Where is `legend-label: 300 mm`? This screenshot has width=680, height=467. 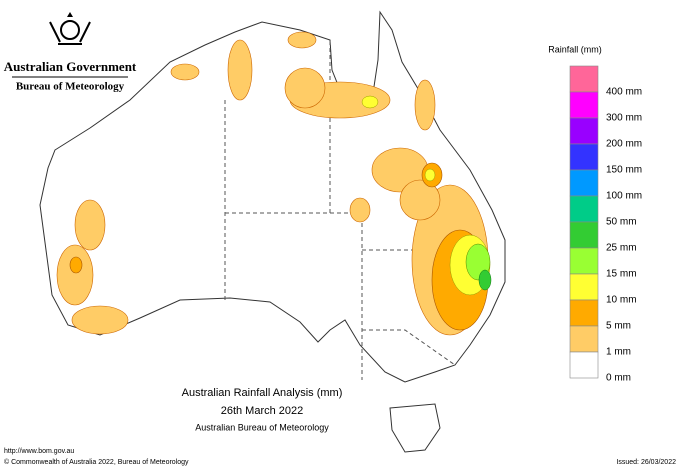 legend-label: 300 mm is located at coordinates (624, 118).